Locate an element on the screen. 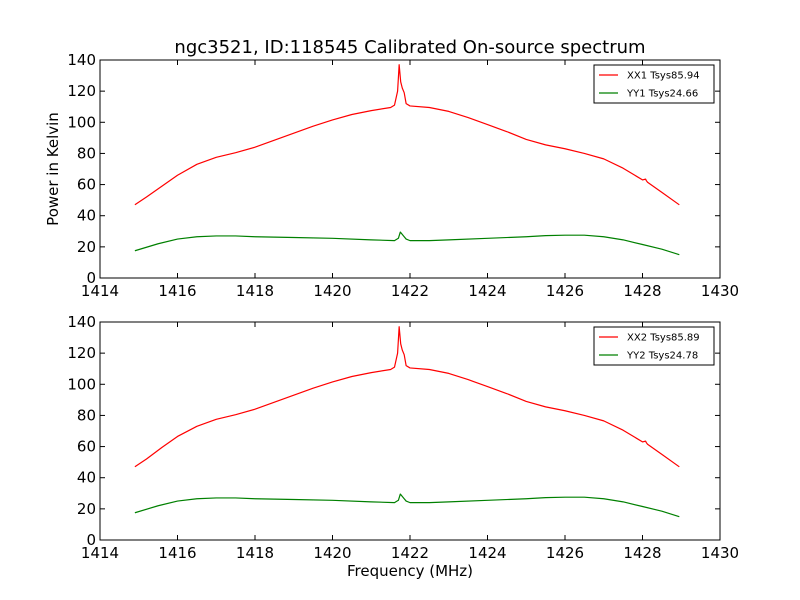 The height and width of the screenshot is (600, 800). x-axis-label: Frequency (MHz) is located at coordinates (410, 571).